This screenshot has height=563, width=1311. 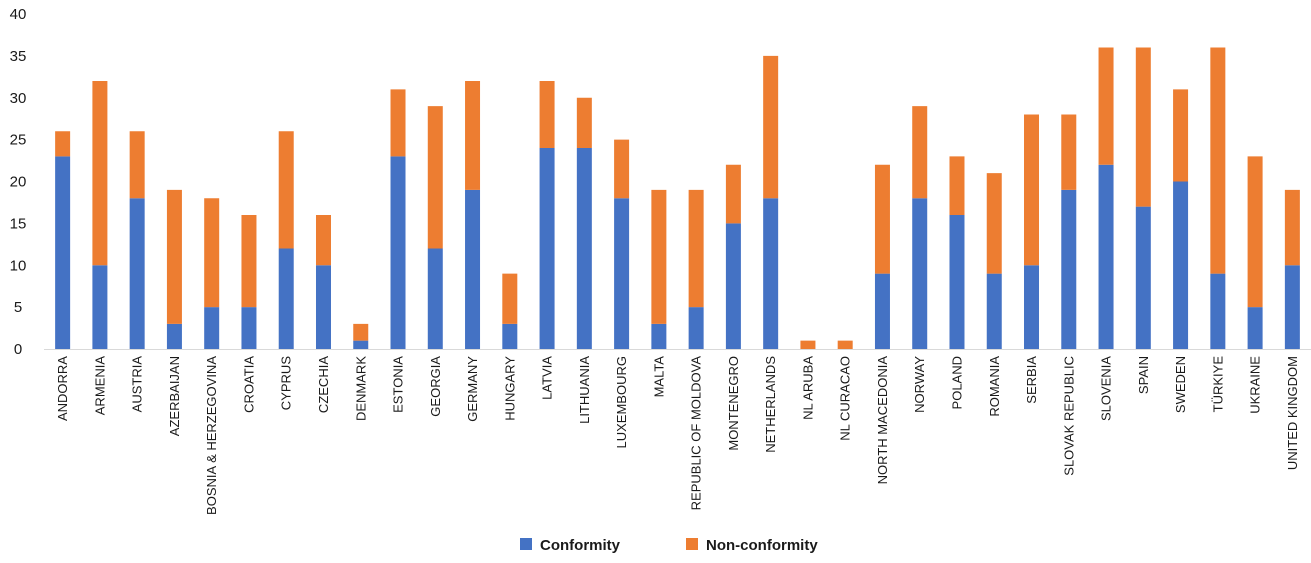 What do you see at coordinates (621, 402) in the screenshot?
I see `x-category-label: LUXEMBOURG` at bounding box center [621, 402].